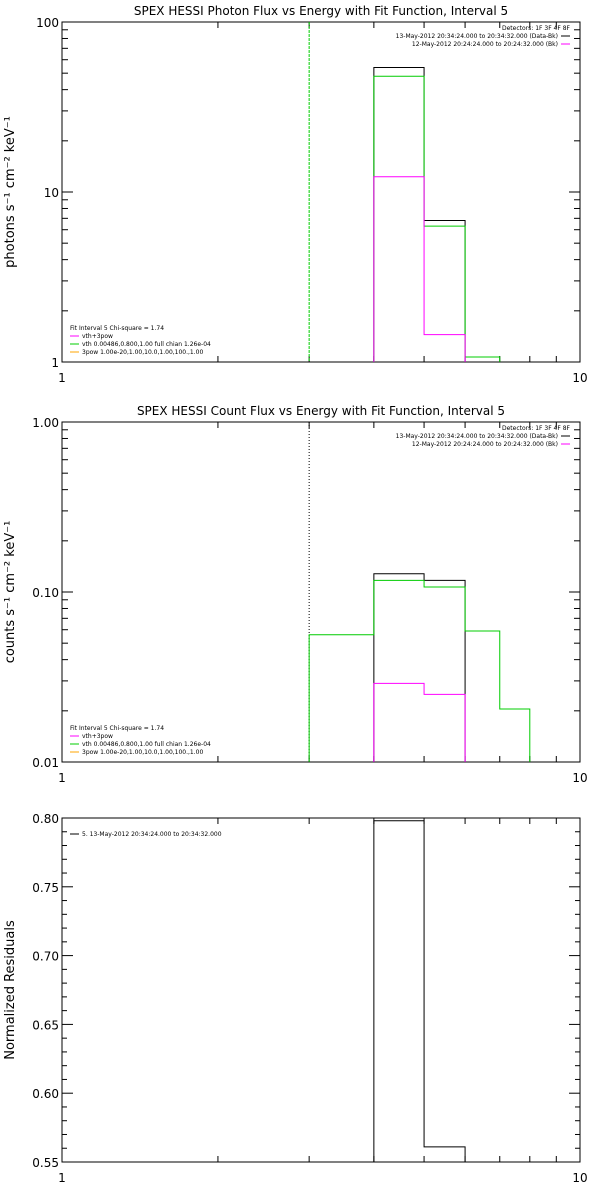 Image resolution: width=600 pixels, height=1204 pixels. What do you see at coordinates (45, 1163) in the screenshot?
I see `y-tick-label: 0.55` at bounding box center [45, 1163].